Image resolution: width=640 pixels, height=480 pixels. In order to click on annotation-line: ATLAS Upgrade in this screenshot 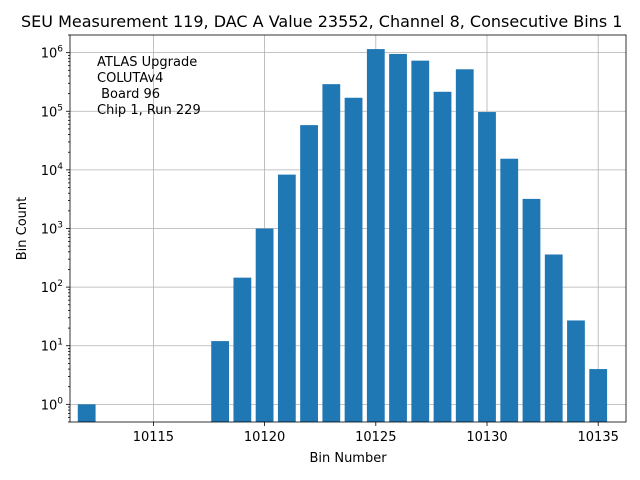, I will do `click(147, 62)`.